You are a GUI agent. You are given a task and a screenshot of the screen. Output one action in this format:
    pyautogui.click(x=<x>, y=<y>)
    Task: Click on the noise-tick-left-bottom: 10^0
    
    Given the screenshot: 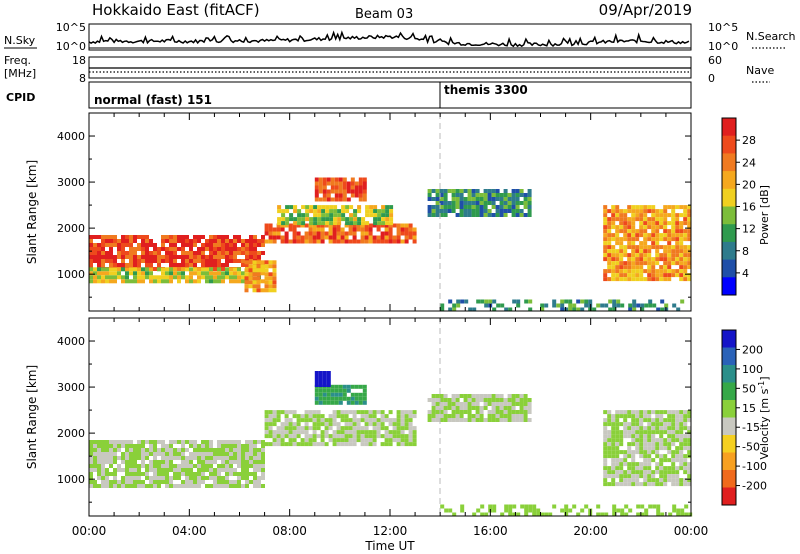 What is the action you would take?
    pyautogui.click(x=71, y=46)
    